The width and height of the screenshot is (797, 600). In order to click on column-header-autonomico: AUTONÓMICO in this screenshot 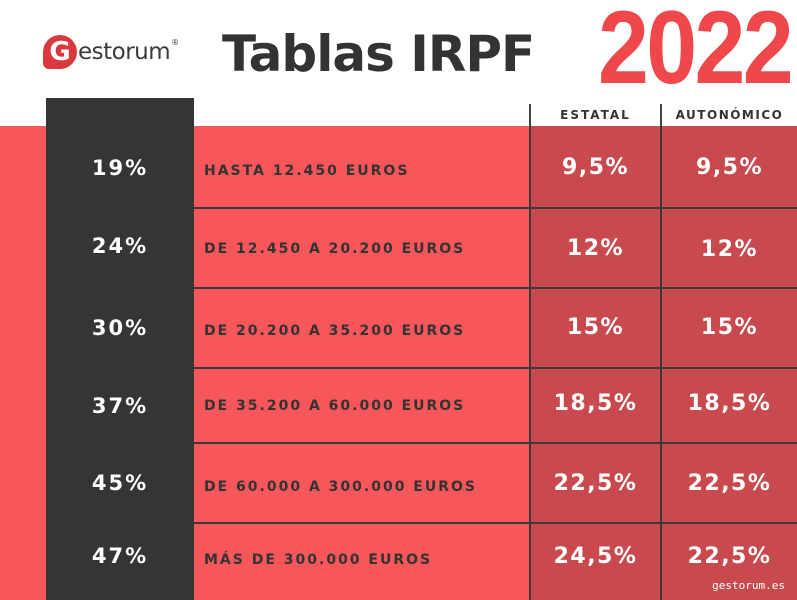, I will do `click(729, 115)`.